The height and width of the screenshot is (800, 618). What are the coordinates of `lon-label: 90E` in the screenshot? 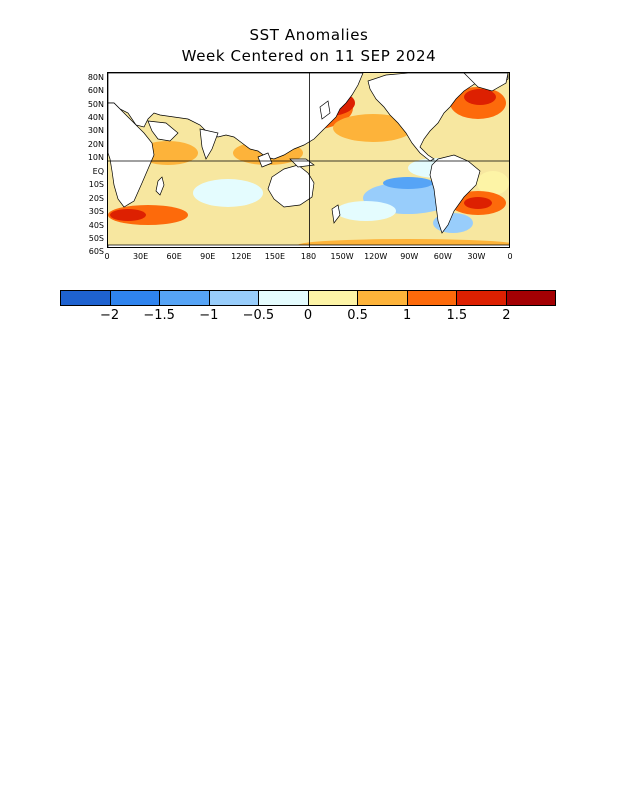 It's located at (208, 256).